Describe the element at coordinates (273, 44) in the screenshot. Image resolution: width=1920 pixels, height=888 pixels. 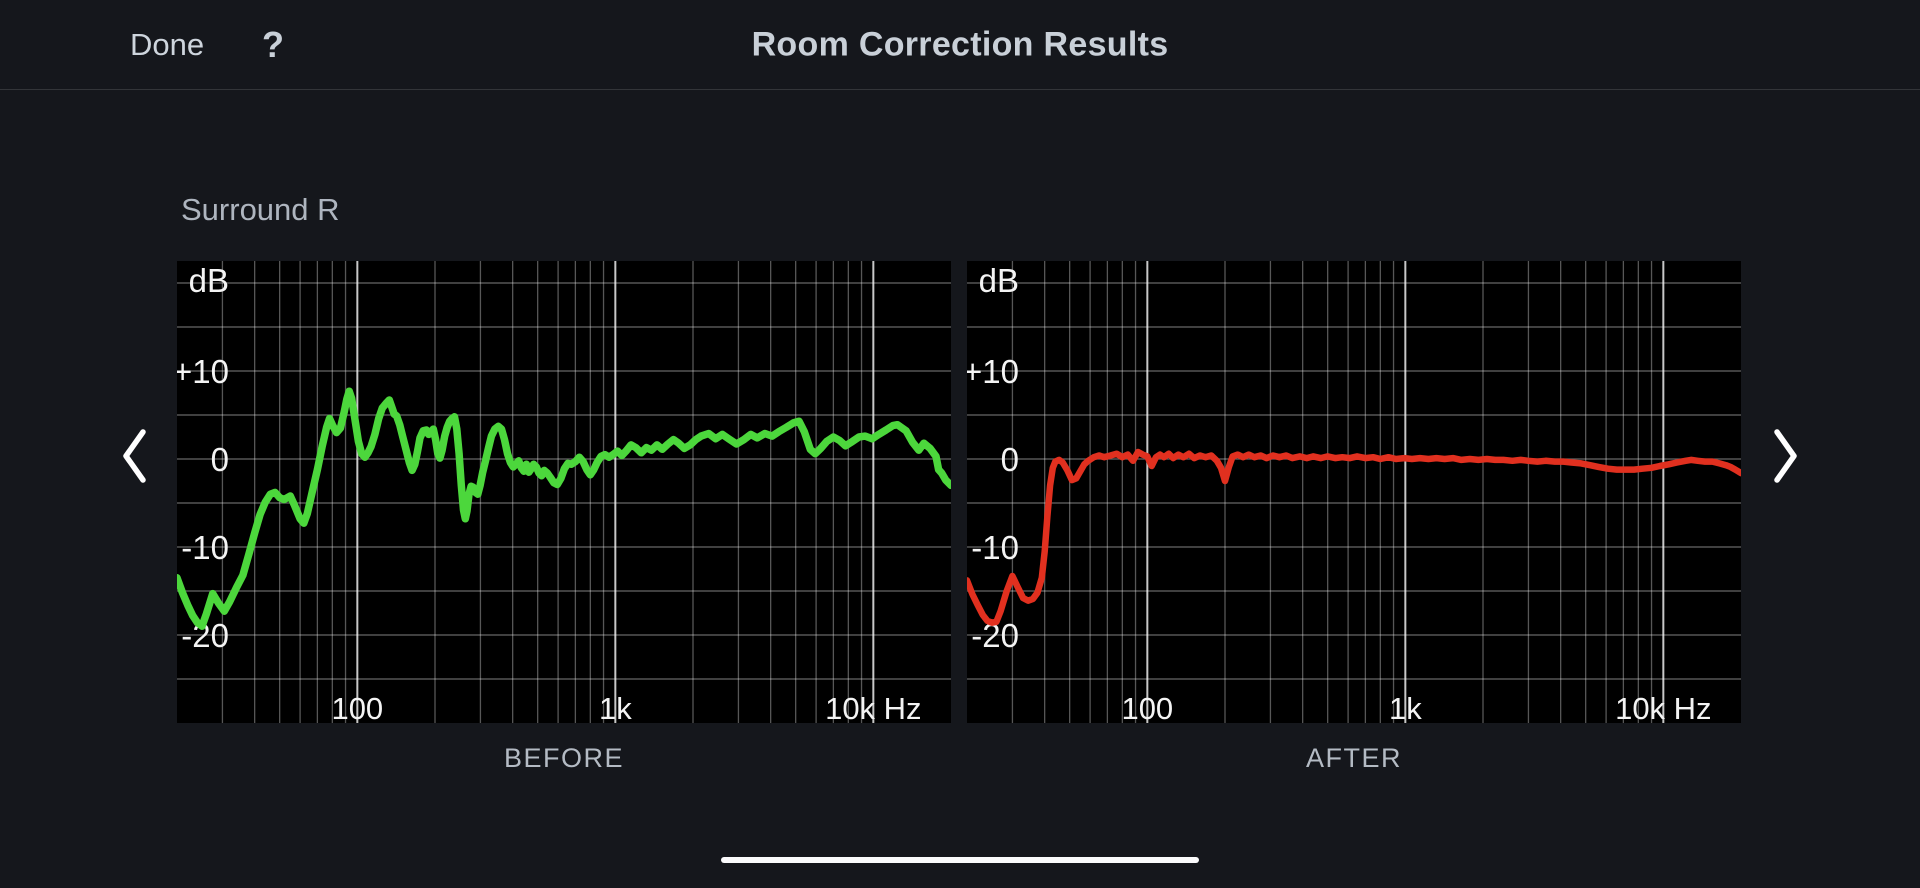
I see `help-icon: ?` at that location.